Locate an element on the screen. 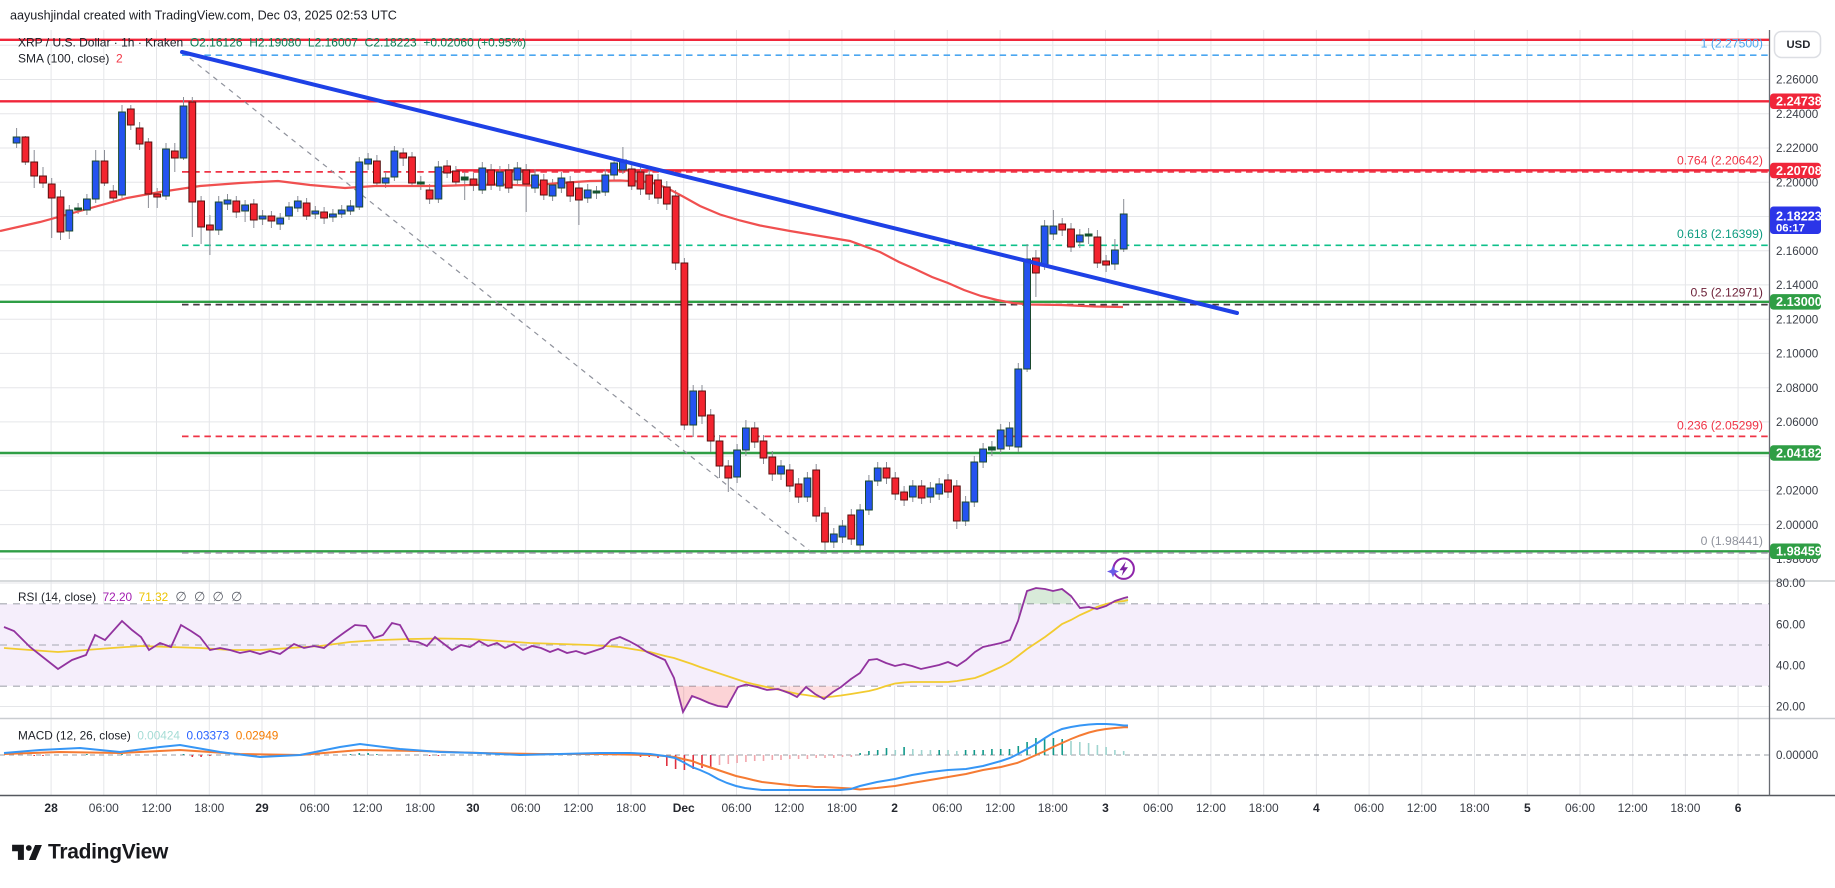 The width and height of the screenshot is (1835, 888). svg-text: 06:17 is located at coordinates (1790, 229).